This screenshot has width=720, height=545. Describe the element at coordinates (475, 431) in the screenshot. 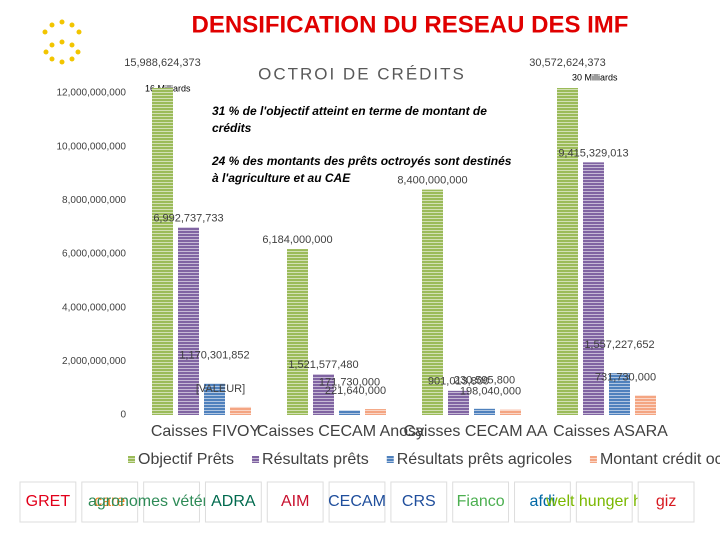

I see `x-tick-label: Caisses CECAM AA` at that location.